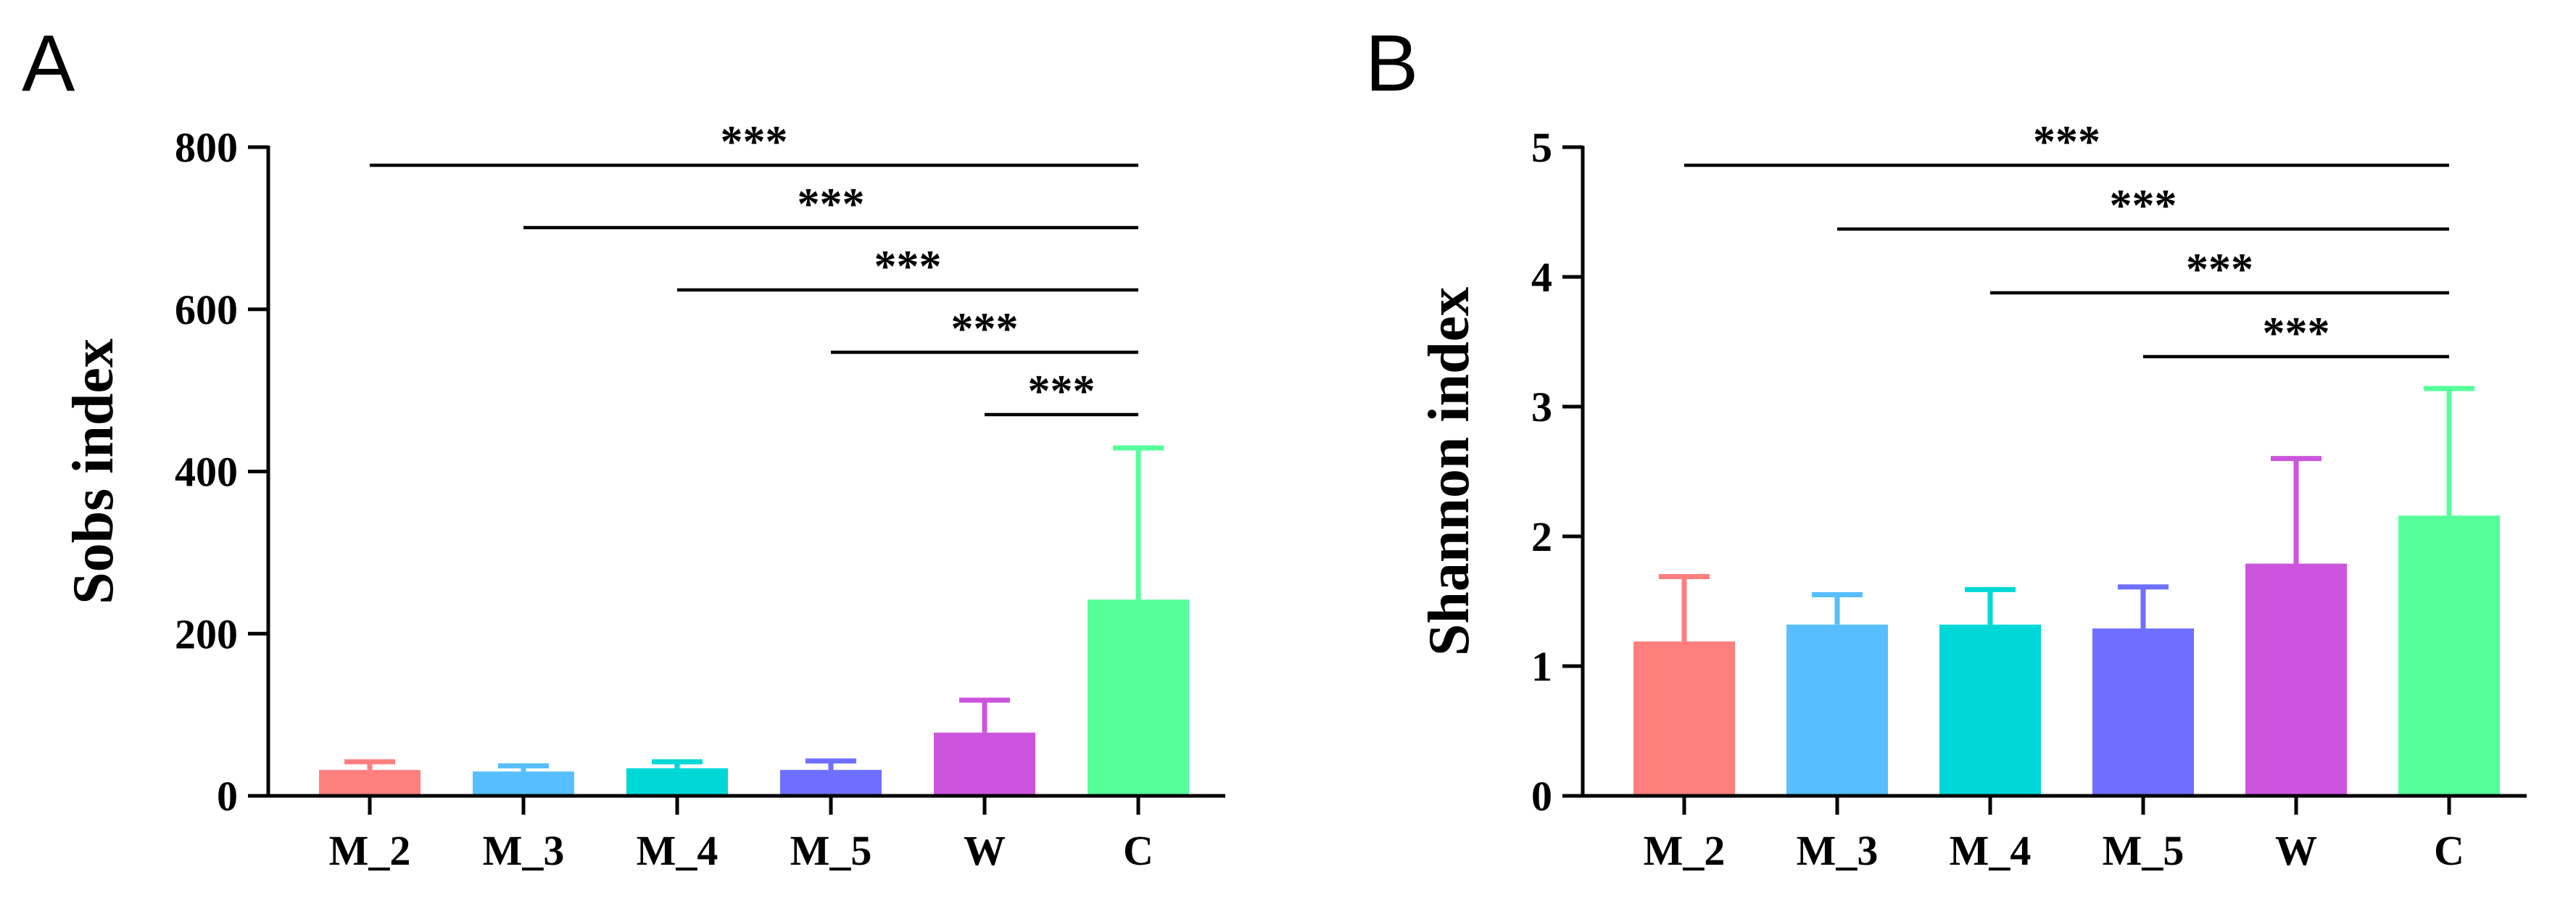 This screenshot has width=2576, height=914. Describe the element at coordinates (1541, 666) in the screenshot. I see `y-tick-label: 1` at that location.